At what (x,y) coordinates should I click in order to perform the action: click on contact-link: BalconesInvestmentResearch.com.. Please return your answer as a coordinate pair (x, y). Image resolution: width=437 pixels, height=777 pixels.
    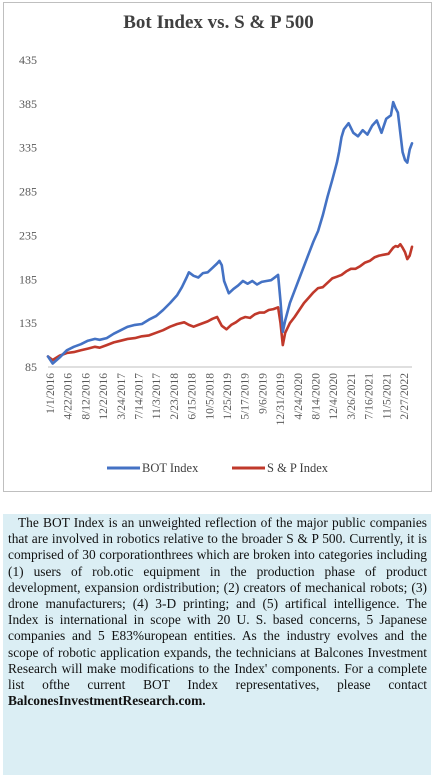
    Looking at the image, I should click on (107, 701).